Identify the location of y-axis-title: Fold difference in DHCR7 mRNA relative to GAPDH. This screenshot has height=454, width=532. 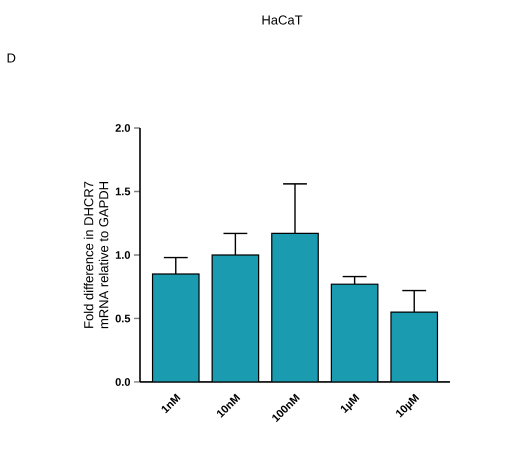
(96, 255).